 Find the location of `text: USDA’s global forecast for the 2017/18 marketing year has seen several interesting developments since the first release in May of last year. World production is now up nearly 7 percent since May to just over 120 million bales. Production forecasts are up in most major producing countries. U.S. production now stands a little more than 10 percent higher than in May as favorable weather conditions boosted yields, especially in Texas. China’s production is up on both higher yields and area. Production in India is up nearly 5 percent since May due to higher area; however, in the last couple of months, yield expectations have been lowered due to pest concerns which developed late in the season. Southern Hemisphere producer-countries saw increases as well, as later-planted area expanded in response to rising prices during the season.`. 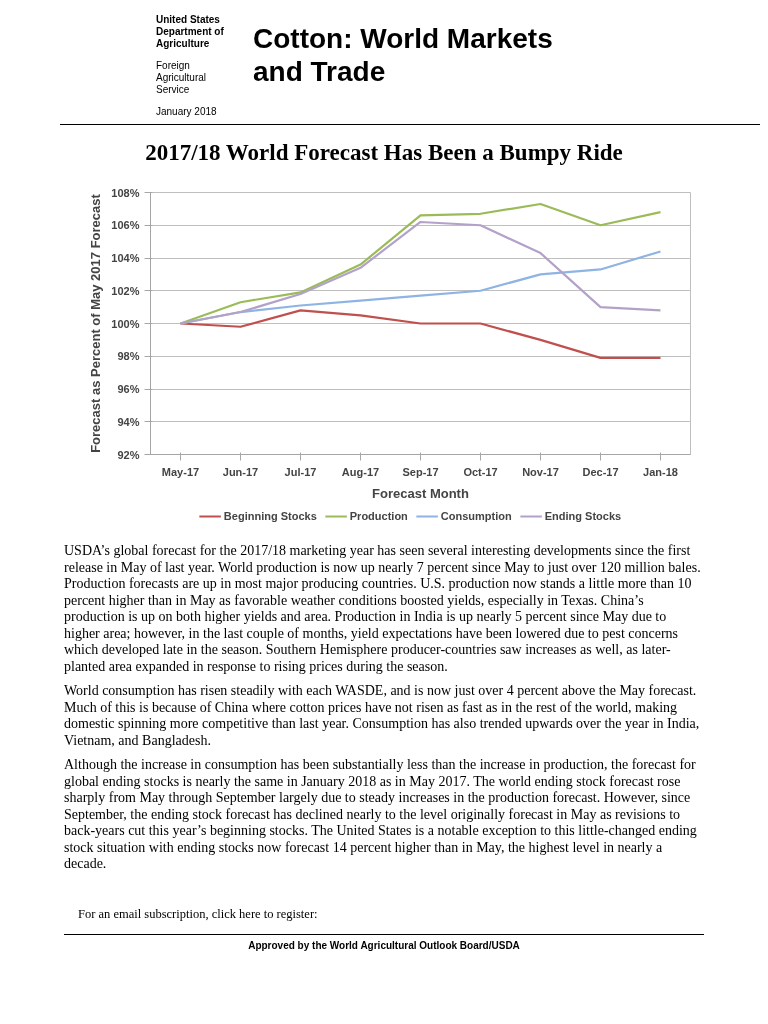

text: USDA’s global forecast for the 2017/18 marketing year has seen several interesting developments since the first release in May of last year. World production is now up nearly 7 percent since May to just over 120 million bales. Production forecasts are up in most major producing countries. U.S. production now stands a little more than 10 percent higher than in May as favorable weather conditions boosted yields, especially in Texas. China’s production is up on both higher yields and area. Production in India is up nearly 5 percent since May due to higher area; however, in the last couple of months, yield expectations have been lowered due to pest concerns which developed late in the season. Southern Hemisphere producer-countries saw increases as well, as later-planted area expanded in response to rising prices during the season. is located at coordinates (383, 609).